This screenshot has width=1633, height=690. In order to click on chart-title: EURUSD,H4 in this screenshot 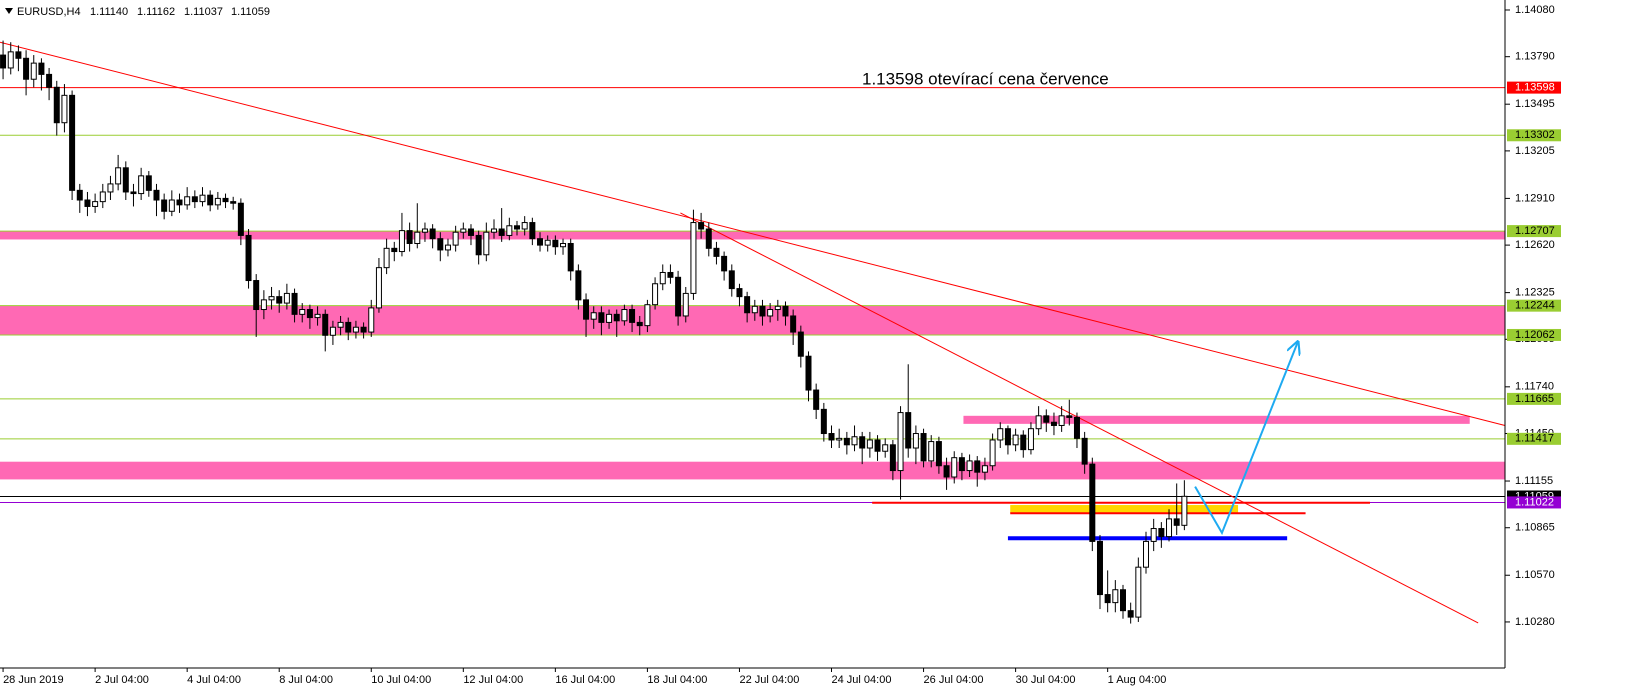, I will do `click(49, 12)`.